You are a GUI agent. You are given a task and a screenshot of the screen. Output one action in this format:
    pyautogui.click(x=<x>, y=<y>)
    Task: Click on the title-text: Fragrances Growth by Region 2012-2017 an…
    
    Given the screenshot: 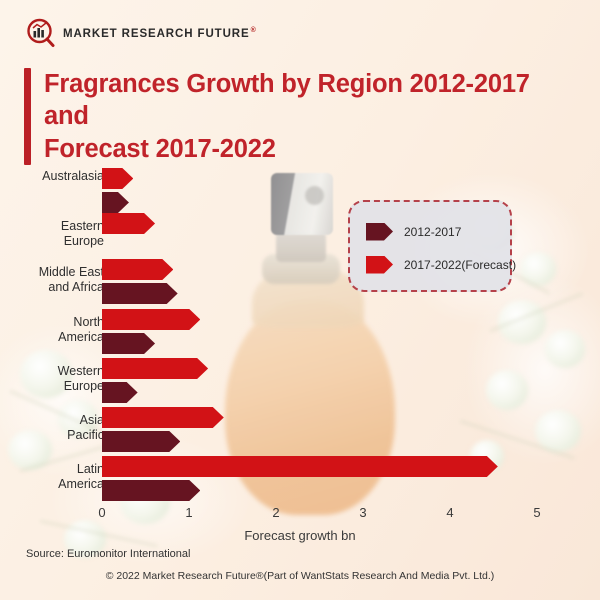 What is the action you would take?
    pyautogui.click(x=287, y=116)
    